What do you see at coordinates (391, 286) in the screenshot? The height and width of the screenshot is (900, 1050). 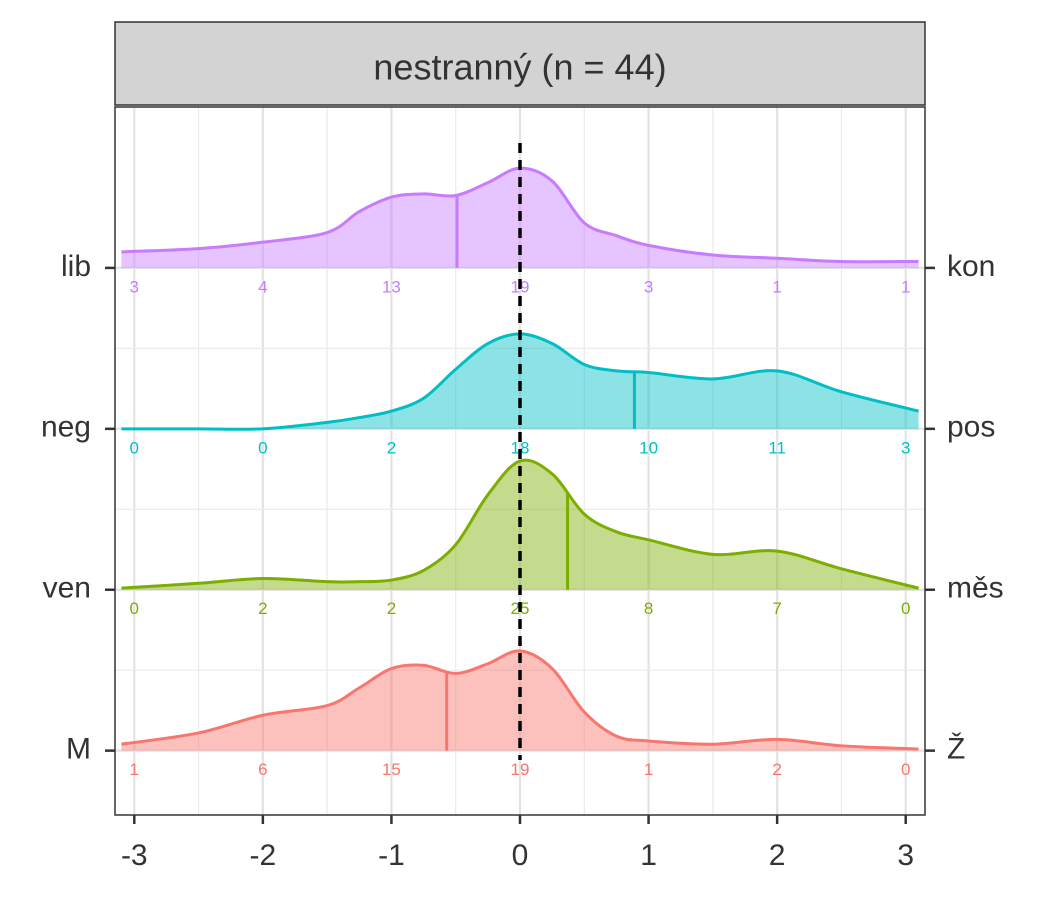 I see `count-label: 13` at bounding box center [391, 286].